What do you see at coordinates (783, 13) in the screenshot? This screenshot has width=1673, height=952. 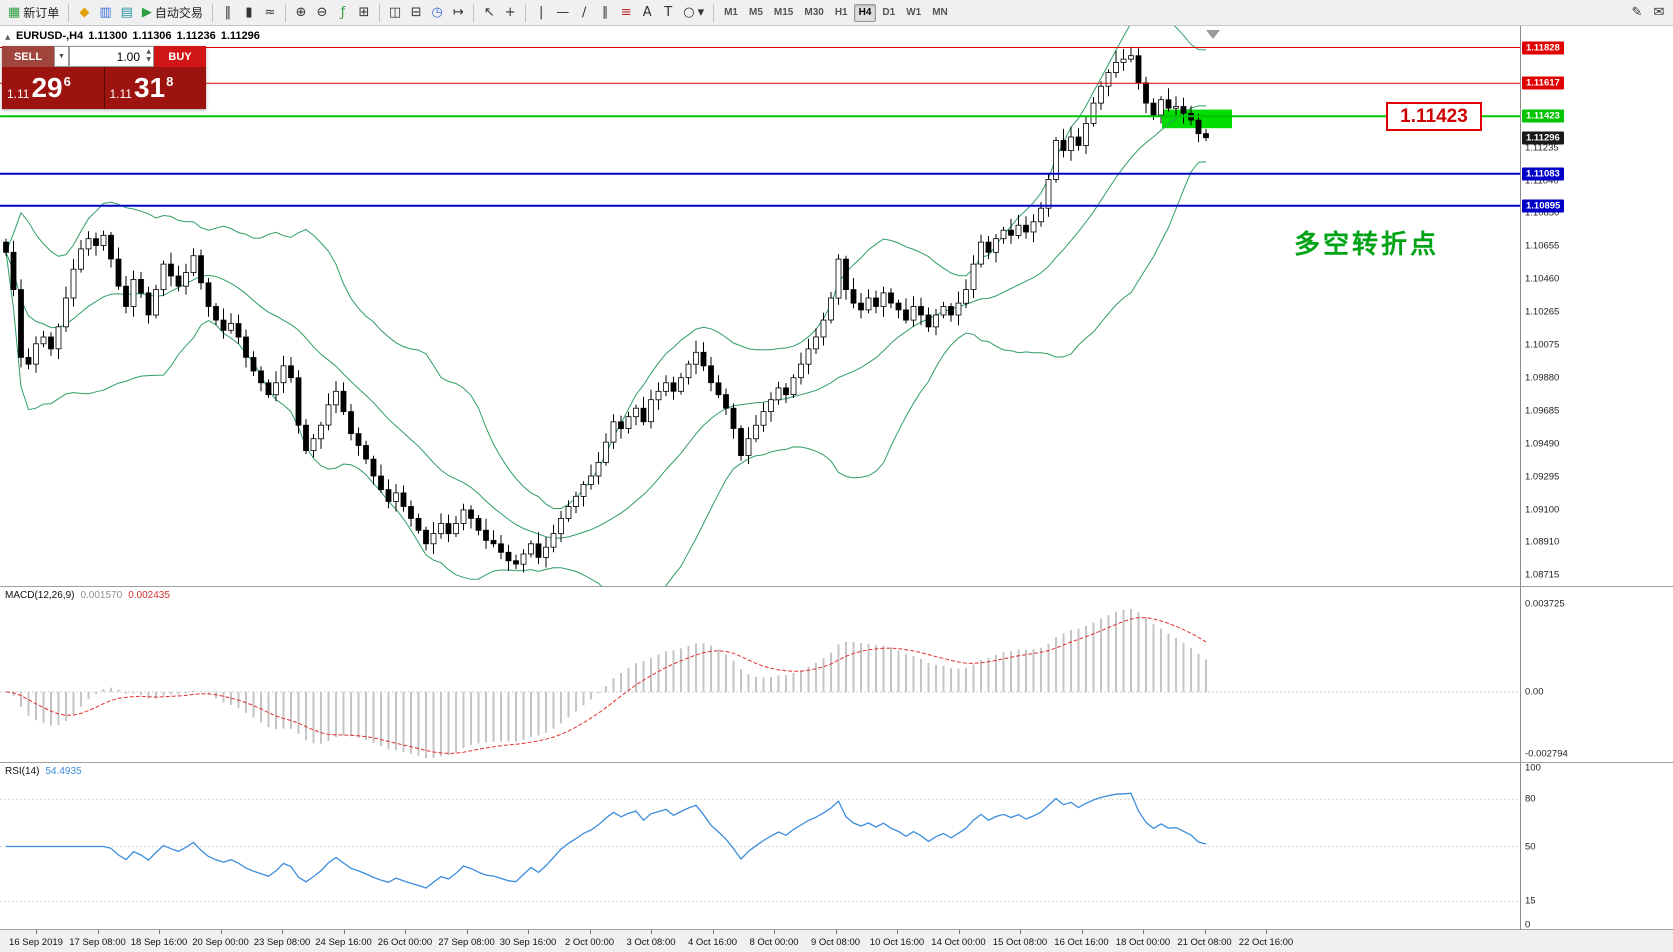 I see `timeframe-m15-button: M15` at bounding box center [783, 13].